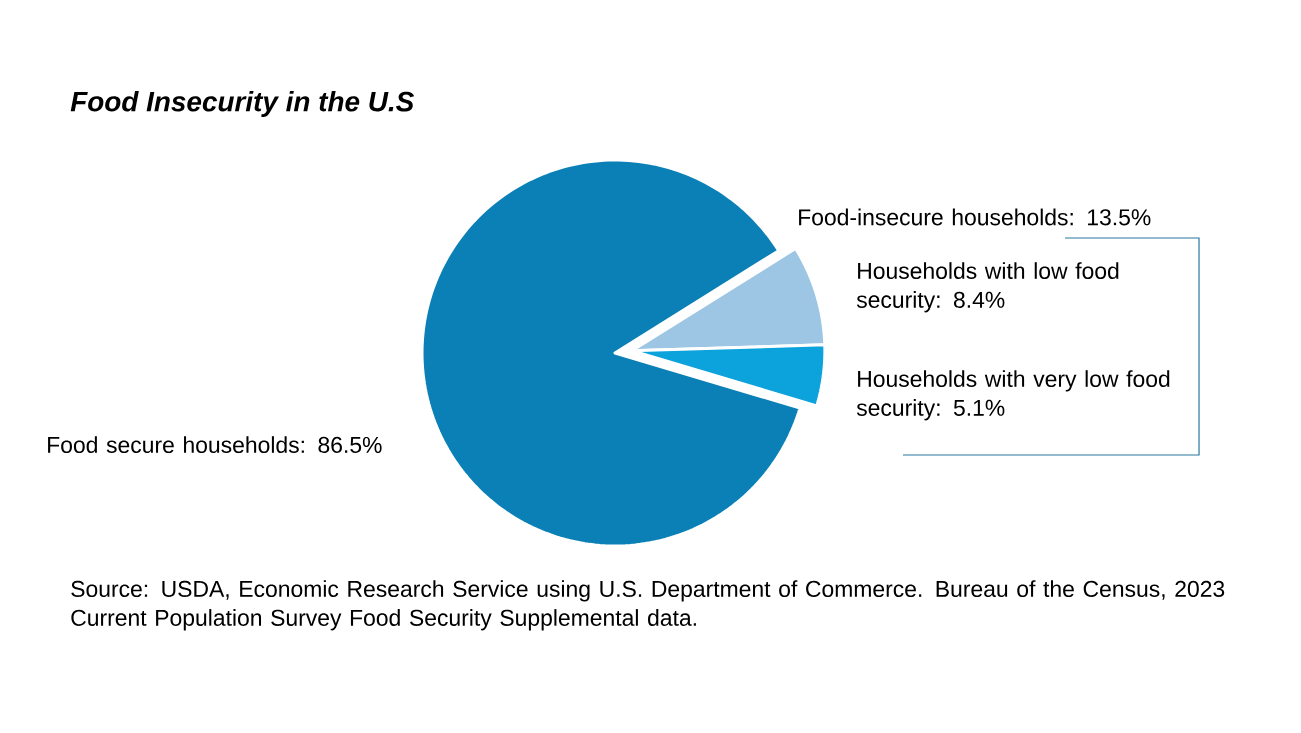 The image size is (1301, 733). I want to click on chart-title: Food Insecurity in the U.S, so click(242, 104).